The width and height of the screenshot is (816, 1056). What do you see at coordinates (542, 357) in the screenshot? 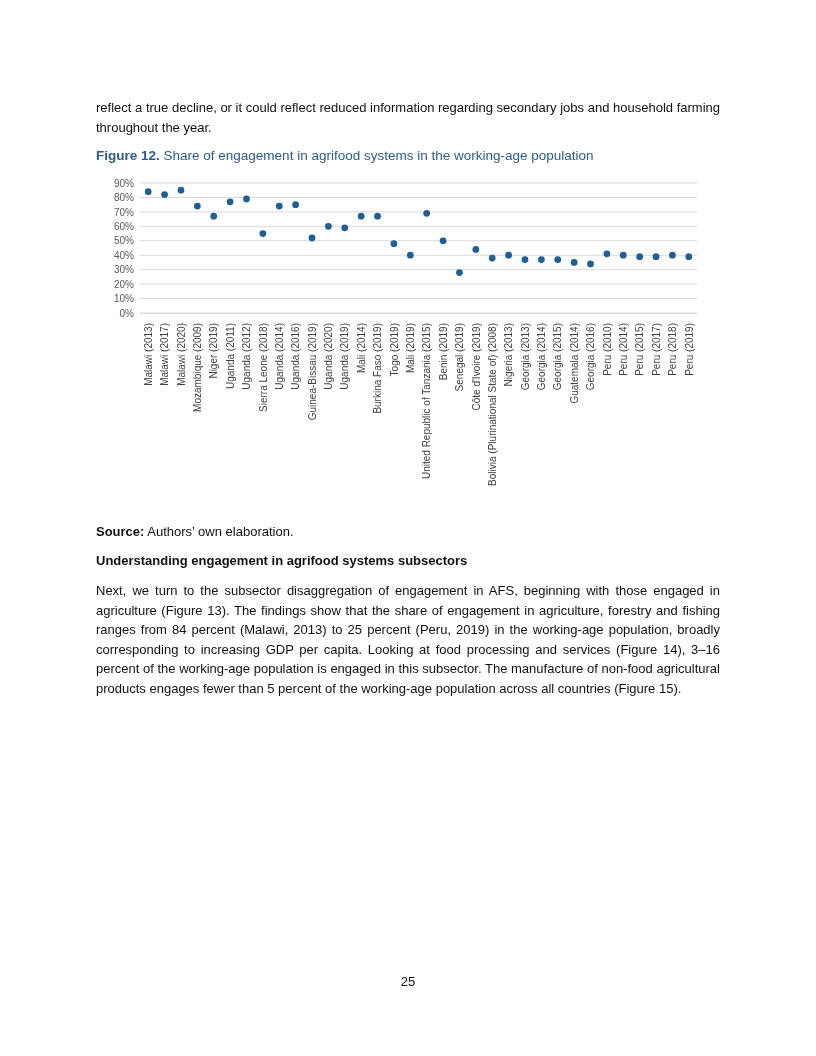
I see `x-tick-label: Georgia (2014)` at bounding box center [542, 357].